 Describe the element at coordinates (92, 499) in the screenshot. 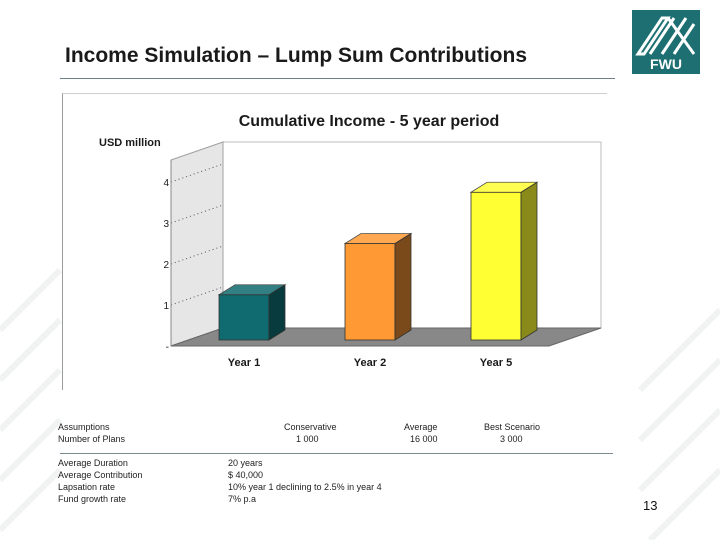

I see `row-label: Fund growth rate` at that location.